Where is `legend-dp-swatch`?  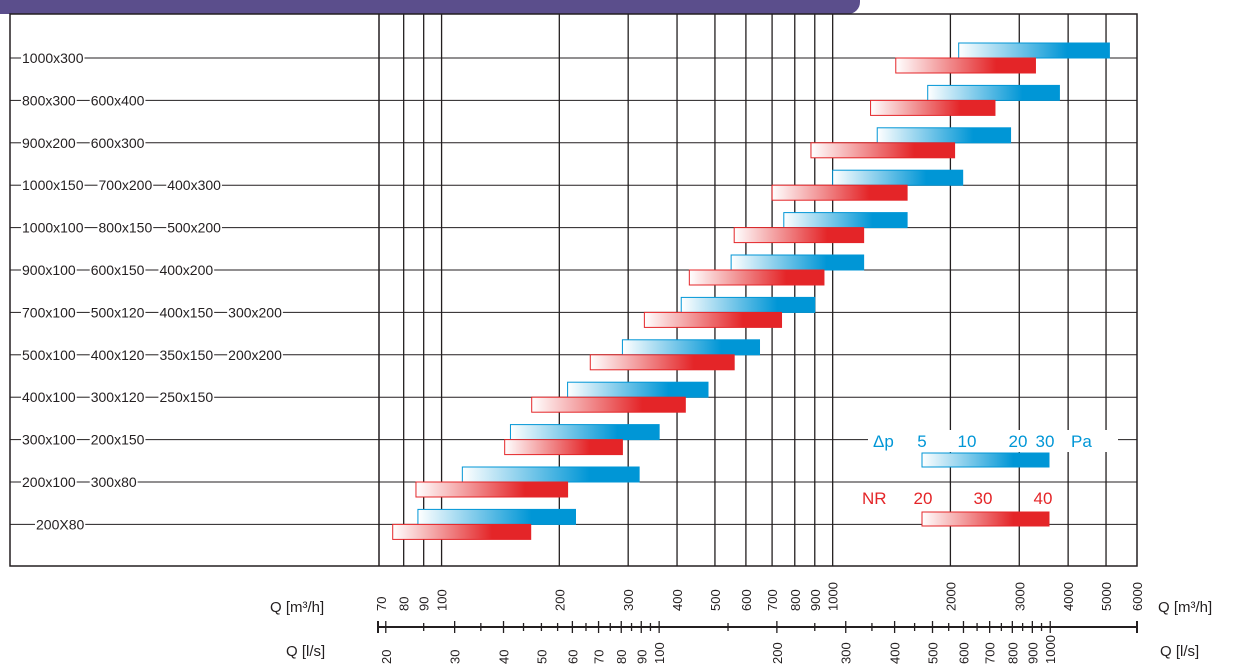 legend-dp-swatch is located at coordinates (985, 460).